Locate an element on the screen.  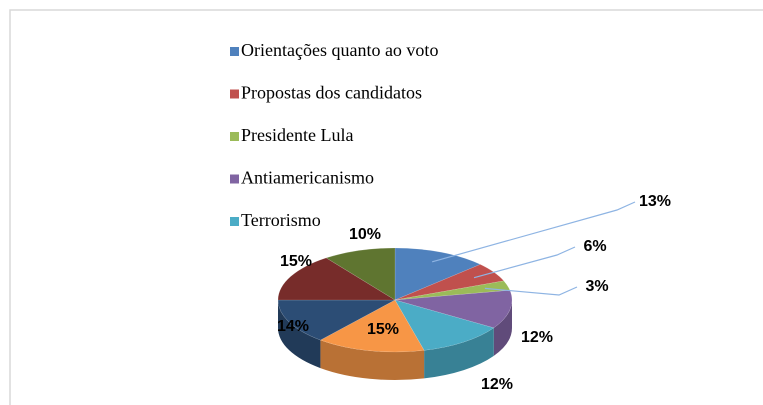
data-label: 14% is located at coordinates (293, 326).